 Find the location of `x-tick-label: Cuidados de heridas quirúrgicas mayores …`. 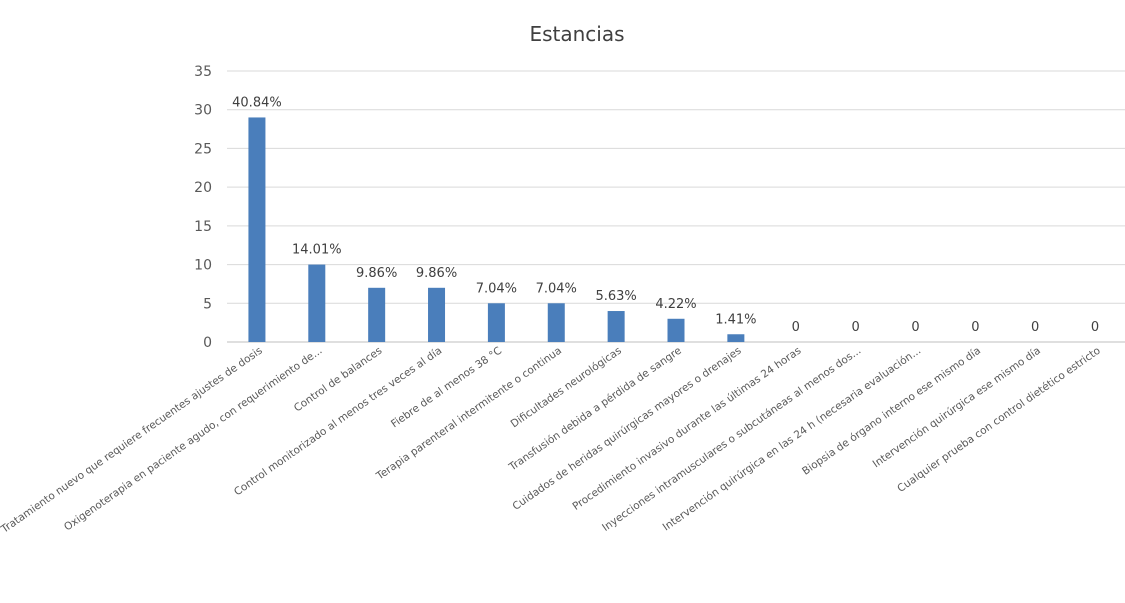

x-tick-label: Cuidados de heridas quirúrgicas mayores … is located at coordinates (627, 429).